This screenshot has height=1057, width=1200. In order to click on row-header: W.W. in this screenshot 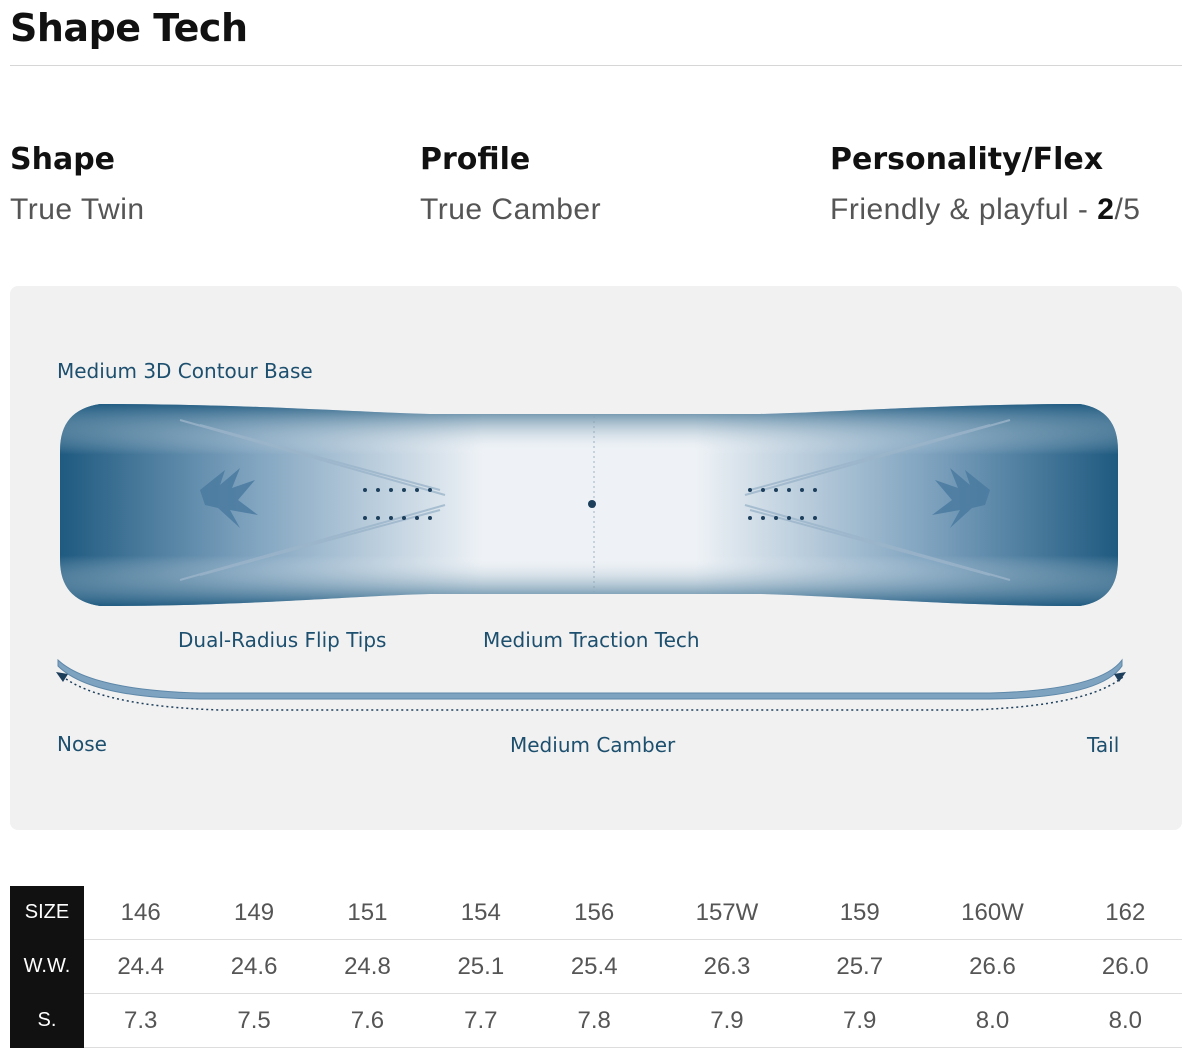, I will do `click(47, 966)`.